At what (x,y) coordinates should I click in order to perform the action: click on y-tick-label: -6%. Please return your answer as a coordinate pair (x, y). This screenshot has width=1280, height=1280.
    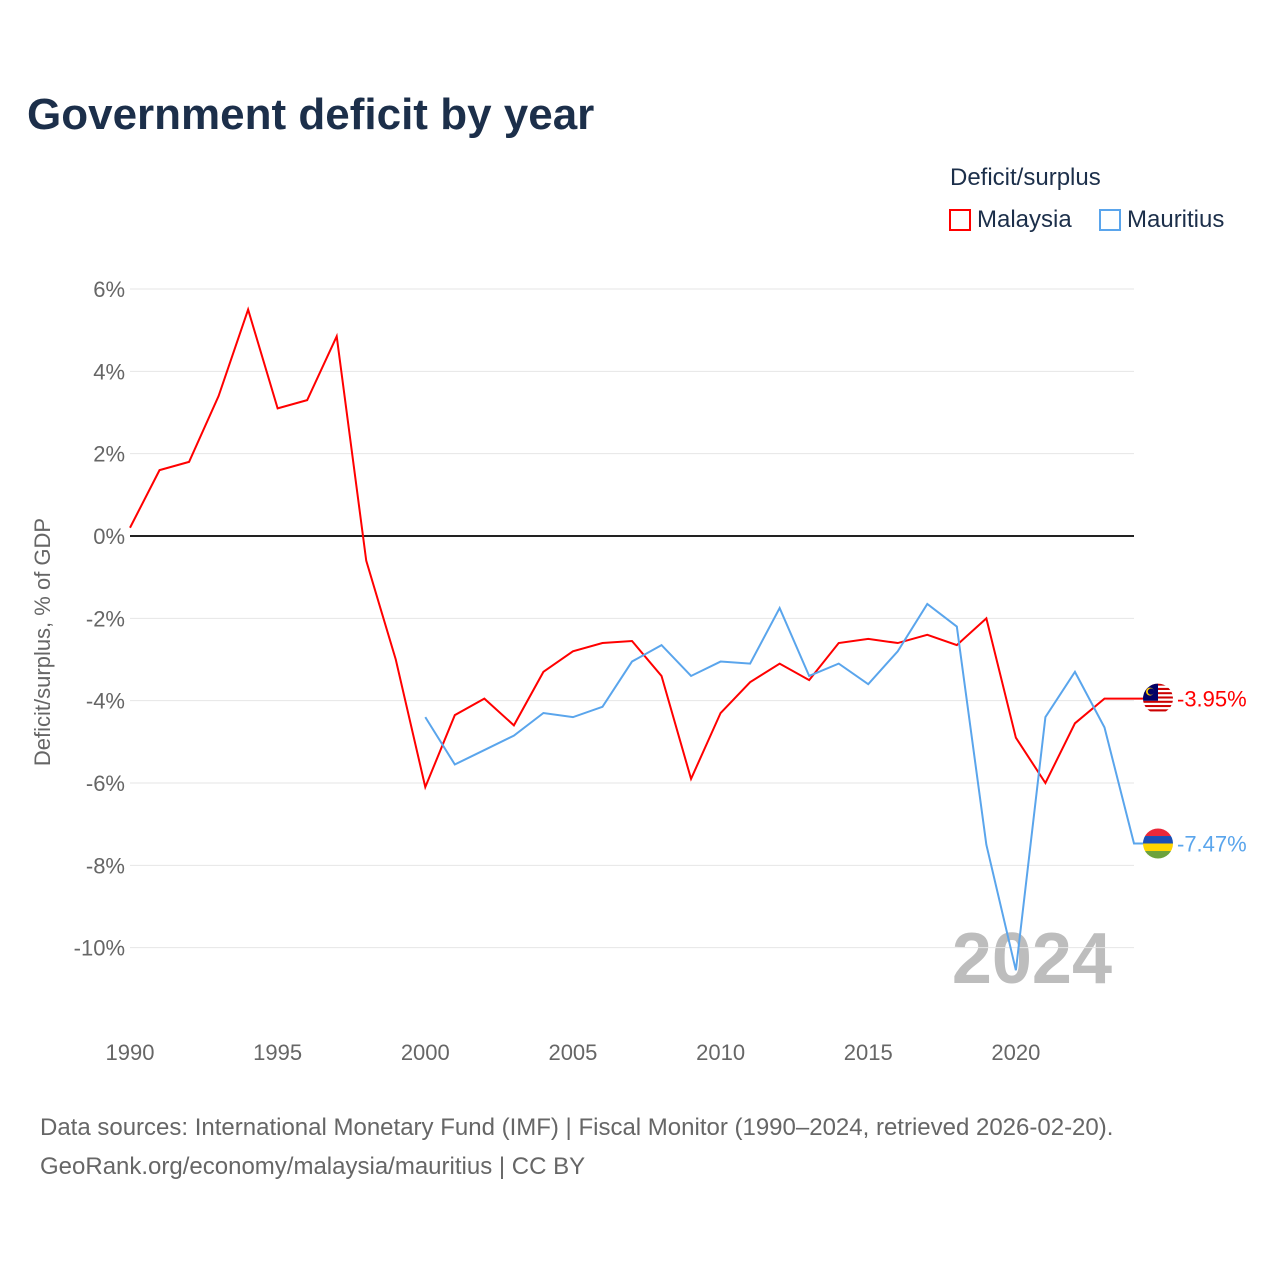
    Looking at the image, I should click on (105, 783).